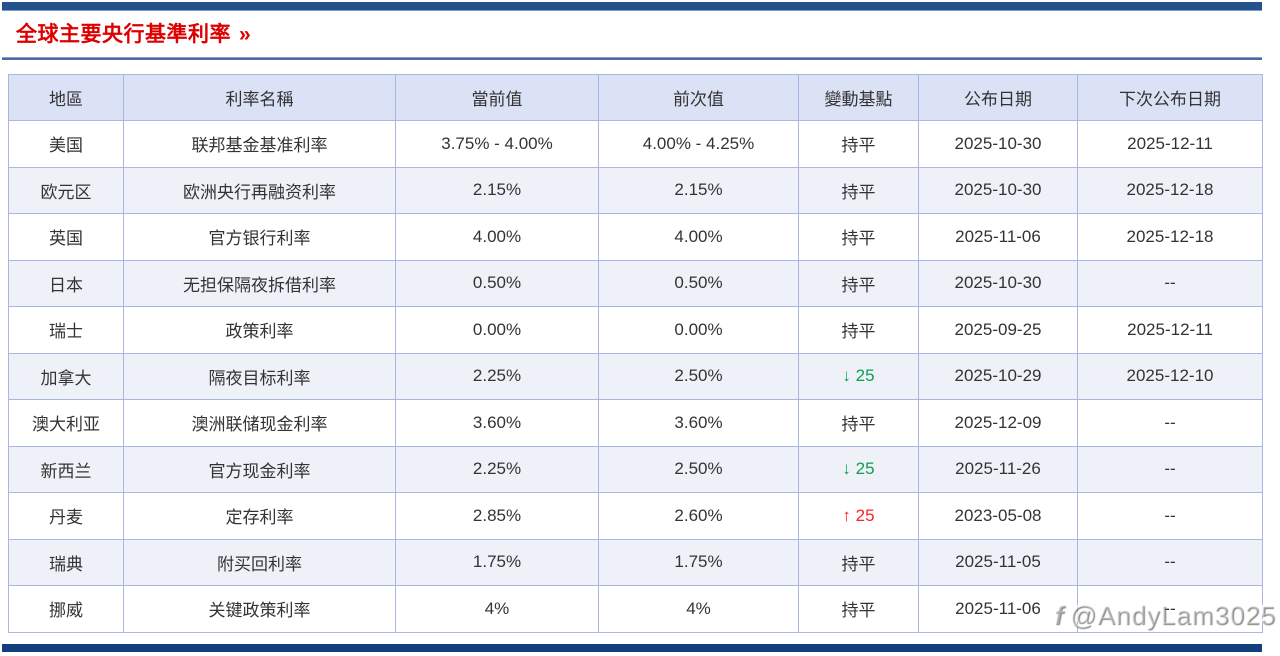 The height and width of the screenshot is (656, 1280). I want to click on table-row: 瑞典 附买回利率 1.75% 1.75% 持平 2025-11-05 --, so click(635, 562).